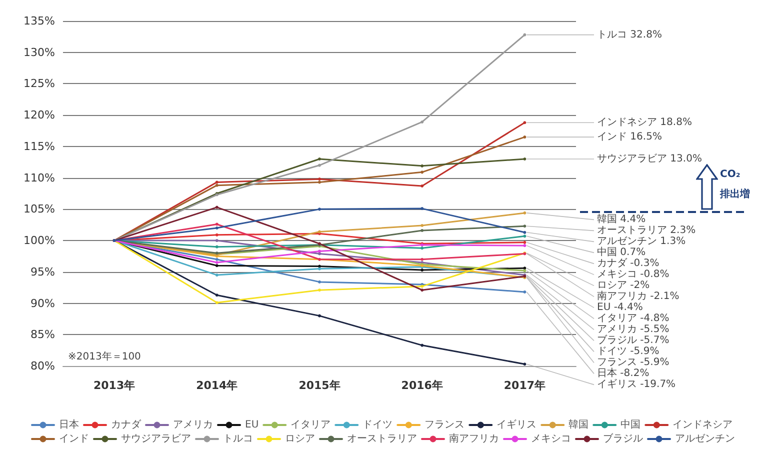  Describe the element at coordinates (422, 385) in the screenshot. I see `x-tick-label: 2016年` at that location.